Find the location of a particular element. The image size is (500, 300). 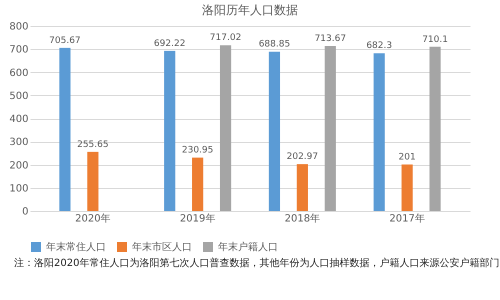

data-label: 230.95 is located at coordinates (198, 151).